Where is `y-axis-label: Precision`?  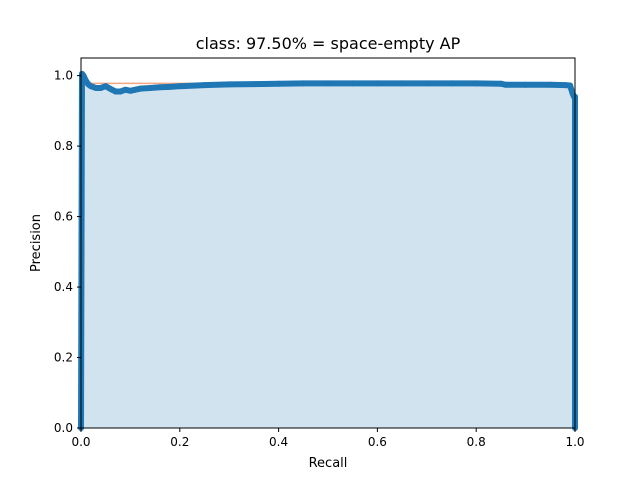
y-axis-label: Precision is located at coordinates (36, 243).